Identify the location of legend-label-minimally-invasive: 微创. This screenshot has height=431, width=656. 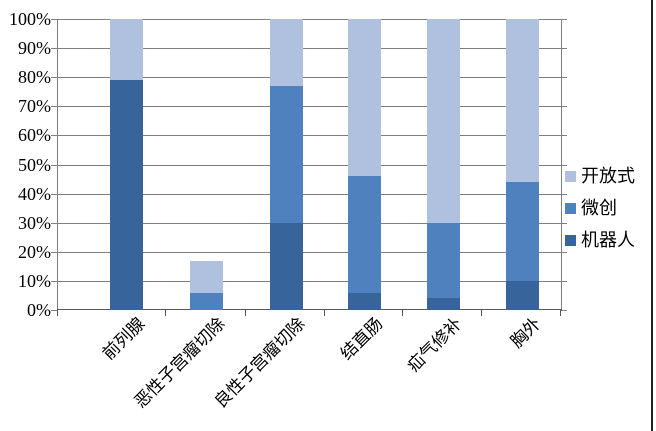
(599, 208).